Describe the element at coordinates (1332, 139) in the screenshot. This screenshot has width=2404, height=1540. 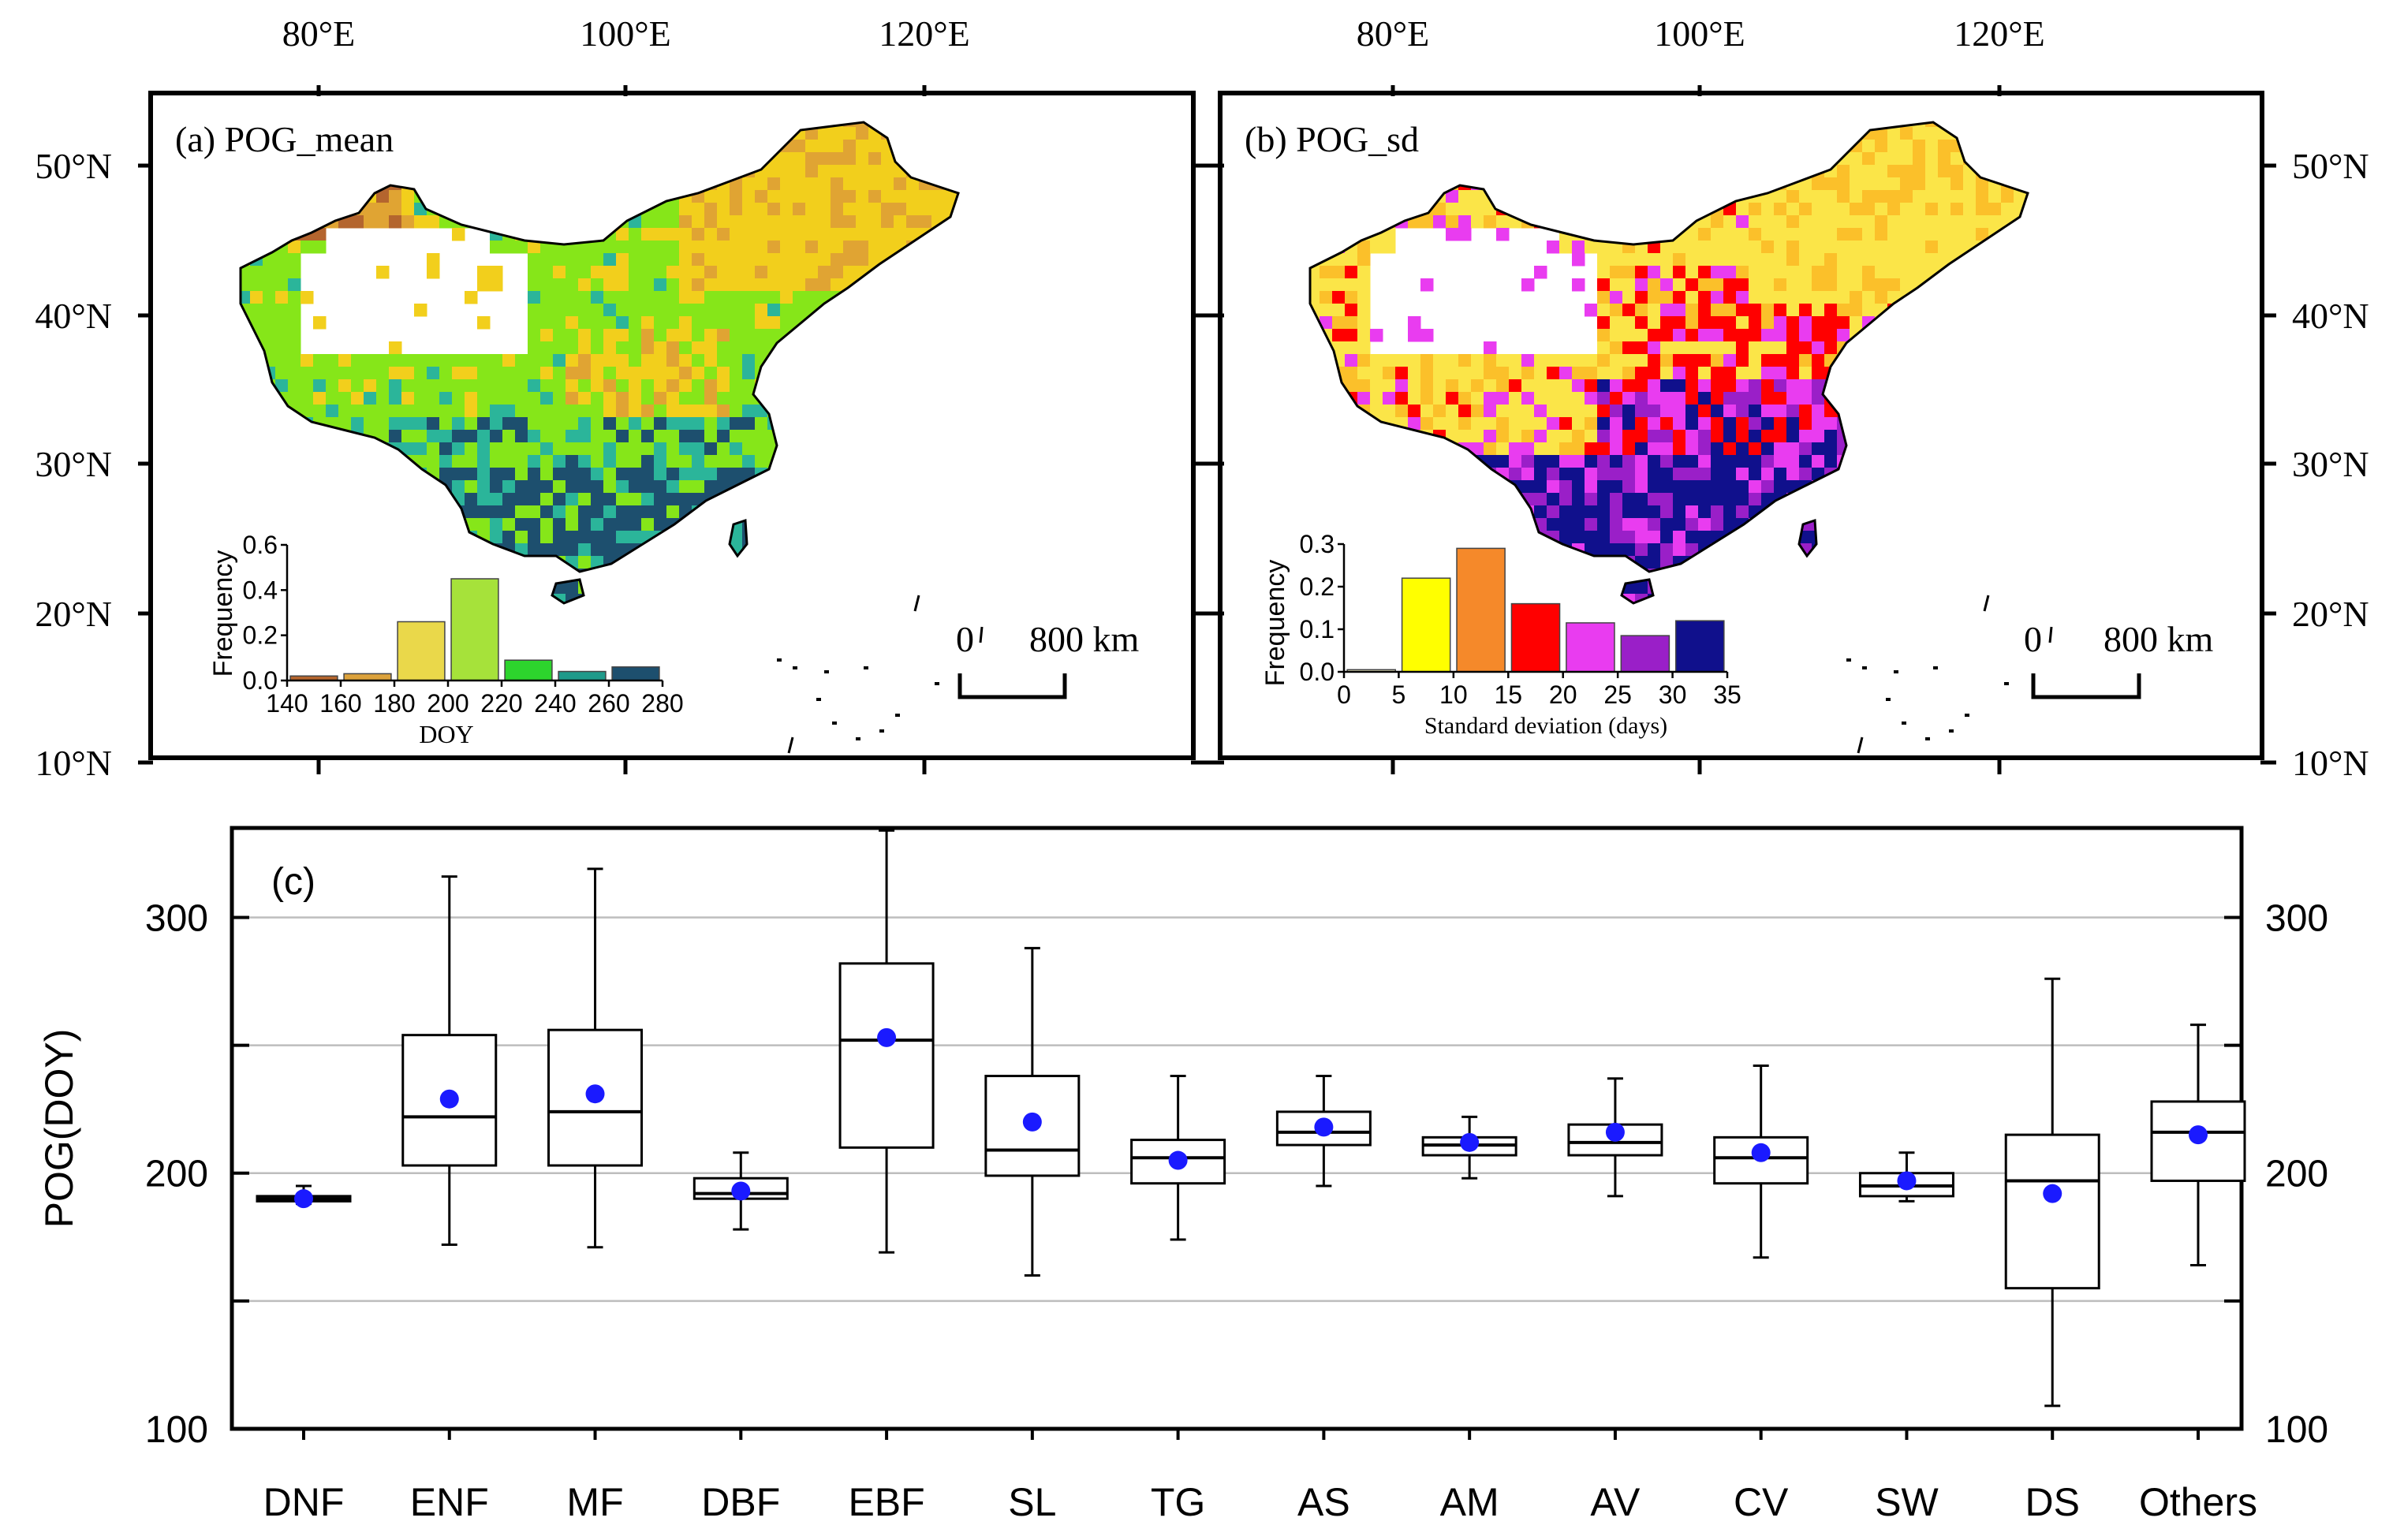
I see `panel-b-label: (b) POG_sd` at that location.